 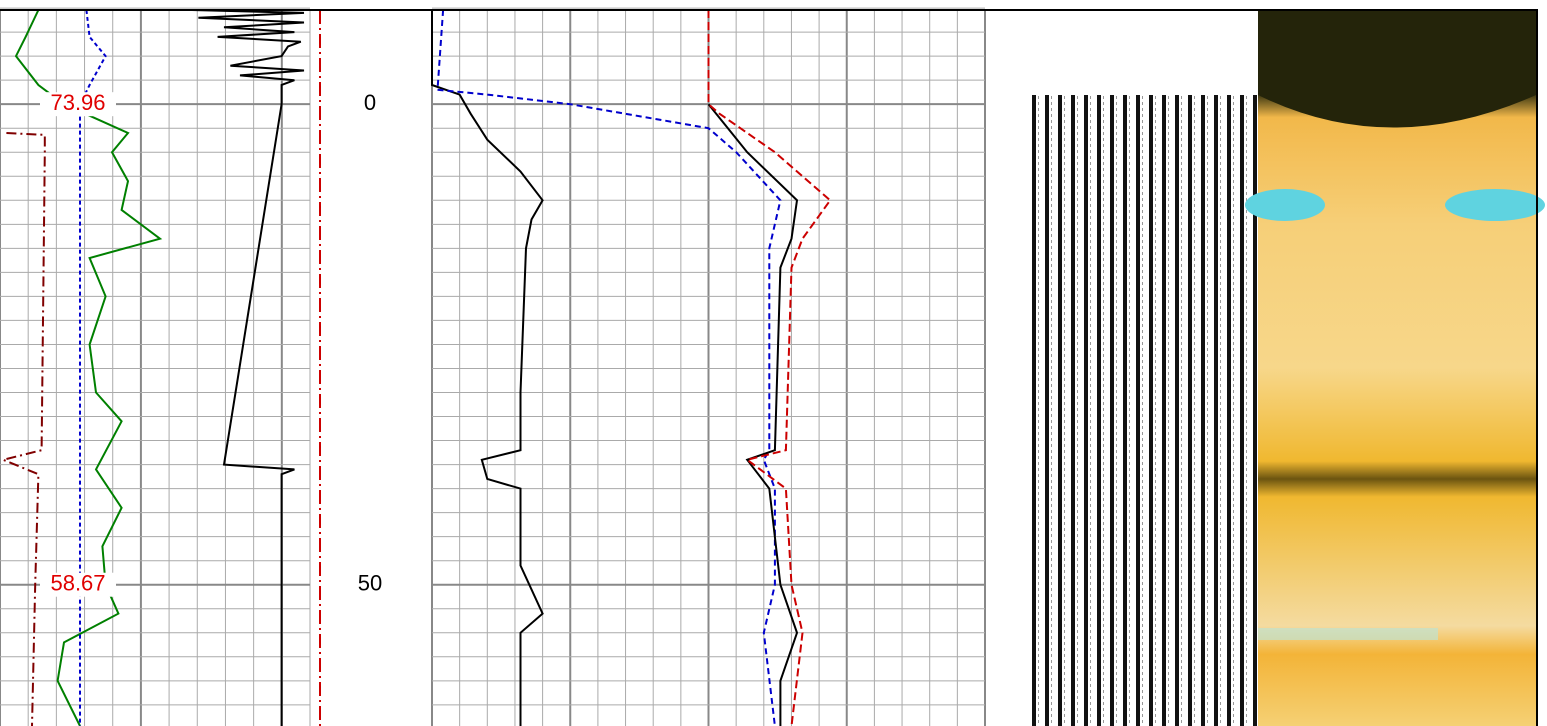 I want to click on annotation: 58.67, so click(x=77, y=583).